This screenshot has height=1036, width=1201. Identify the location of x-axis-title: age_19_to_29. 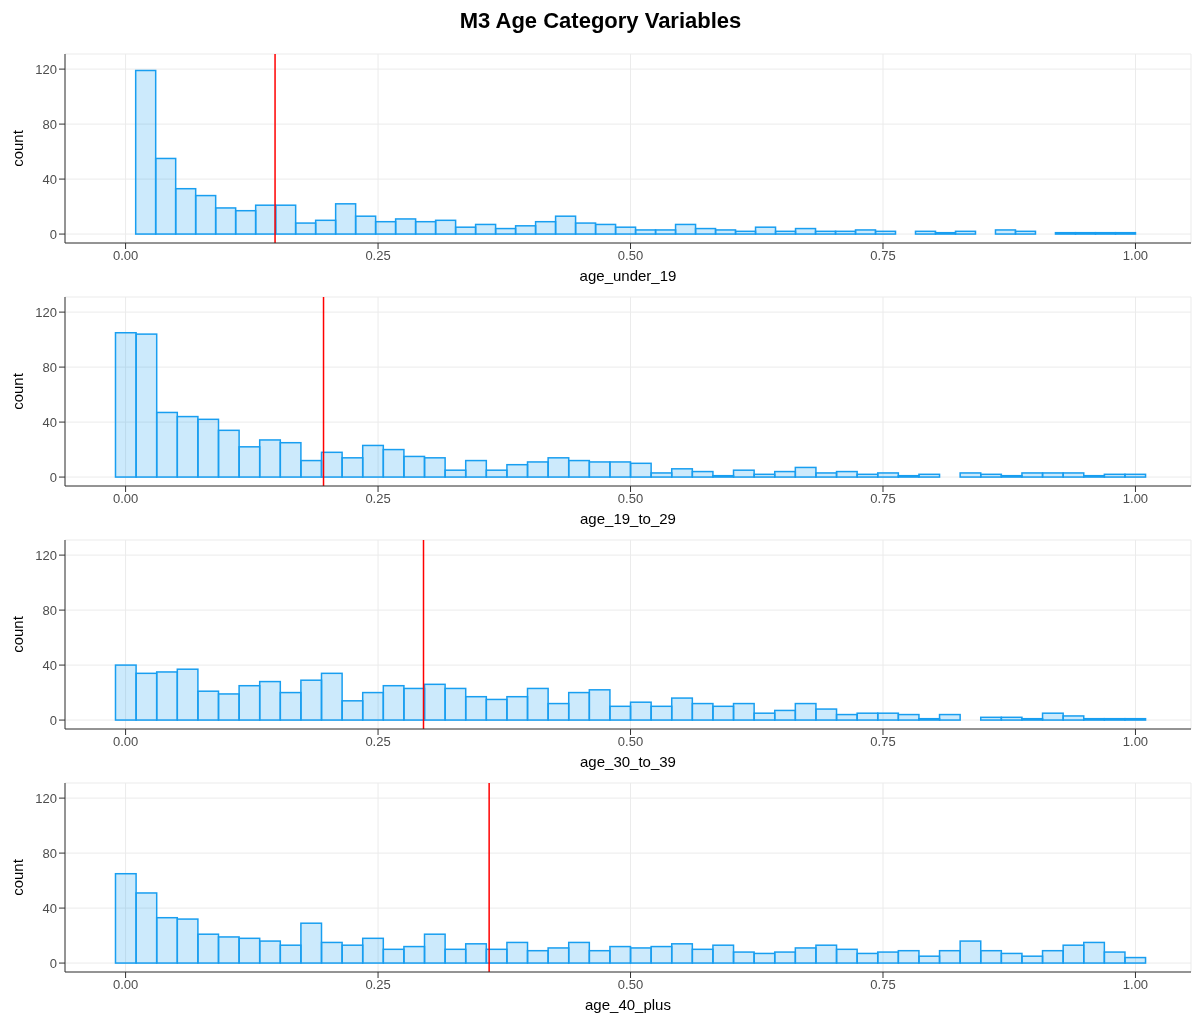
(628, 518).